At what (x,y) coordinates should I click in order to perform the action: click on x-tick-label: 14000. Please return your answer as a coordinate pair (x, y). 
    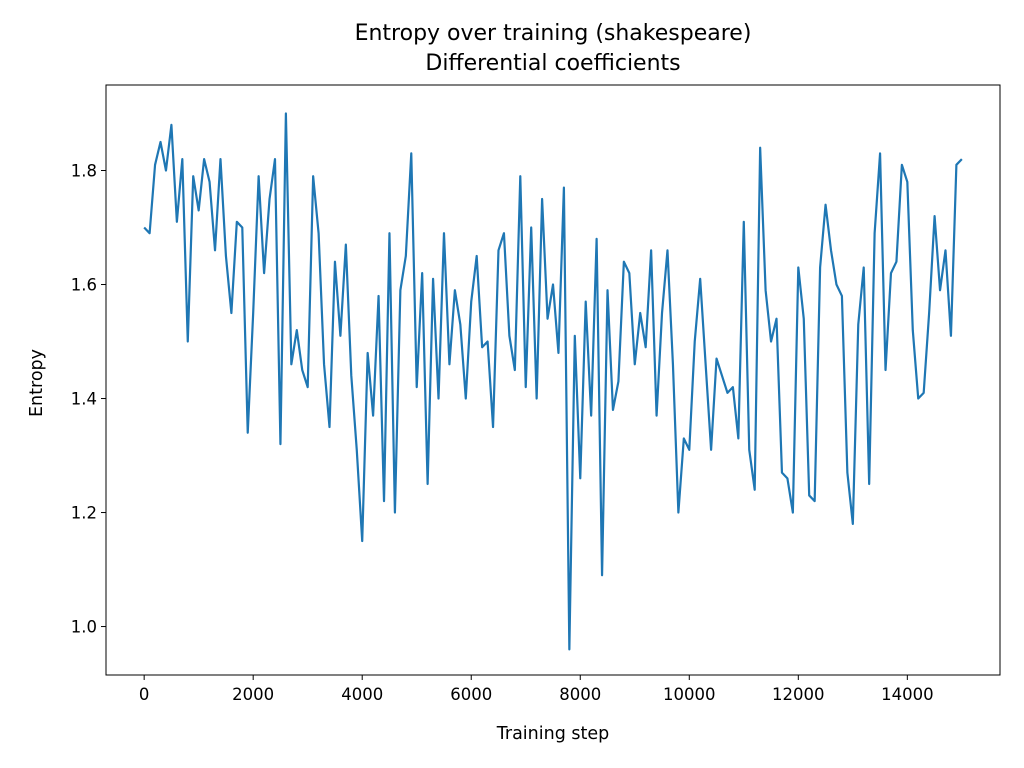
    Looking at the image, I should click on (907, 694).